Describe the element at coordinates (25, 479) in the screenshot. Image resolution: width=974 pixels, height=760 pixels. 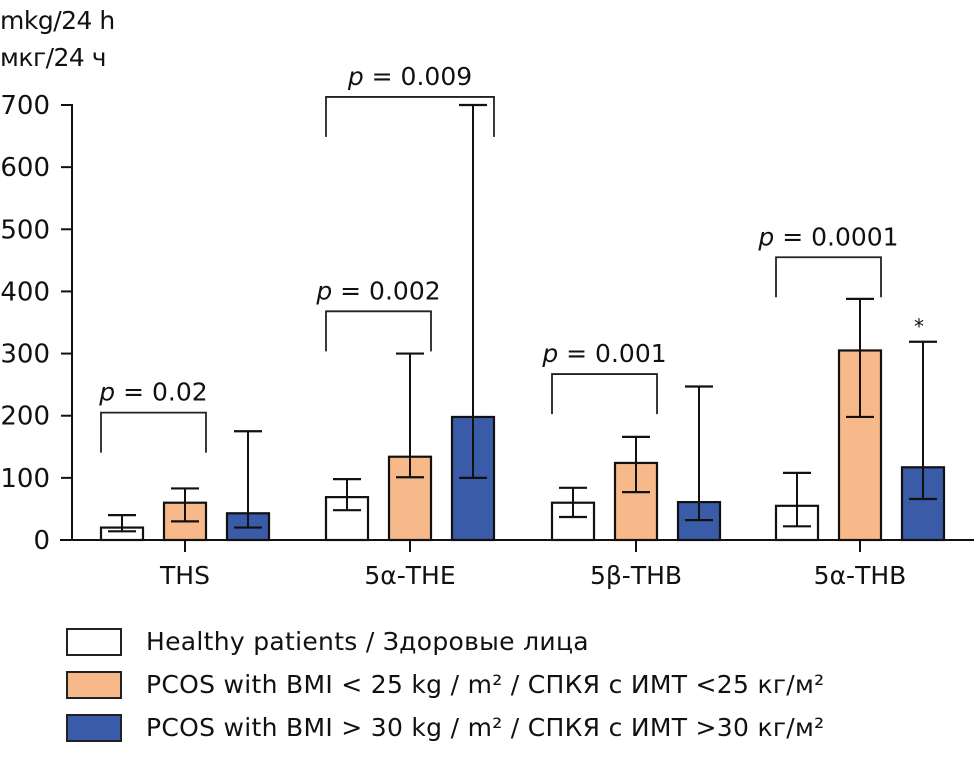
I see `y-tick-label: 100` at that location.